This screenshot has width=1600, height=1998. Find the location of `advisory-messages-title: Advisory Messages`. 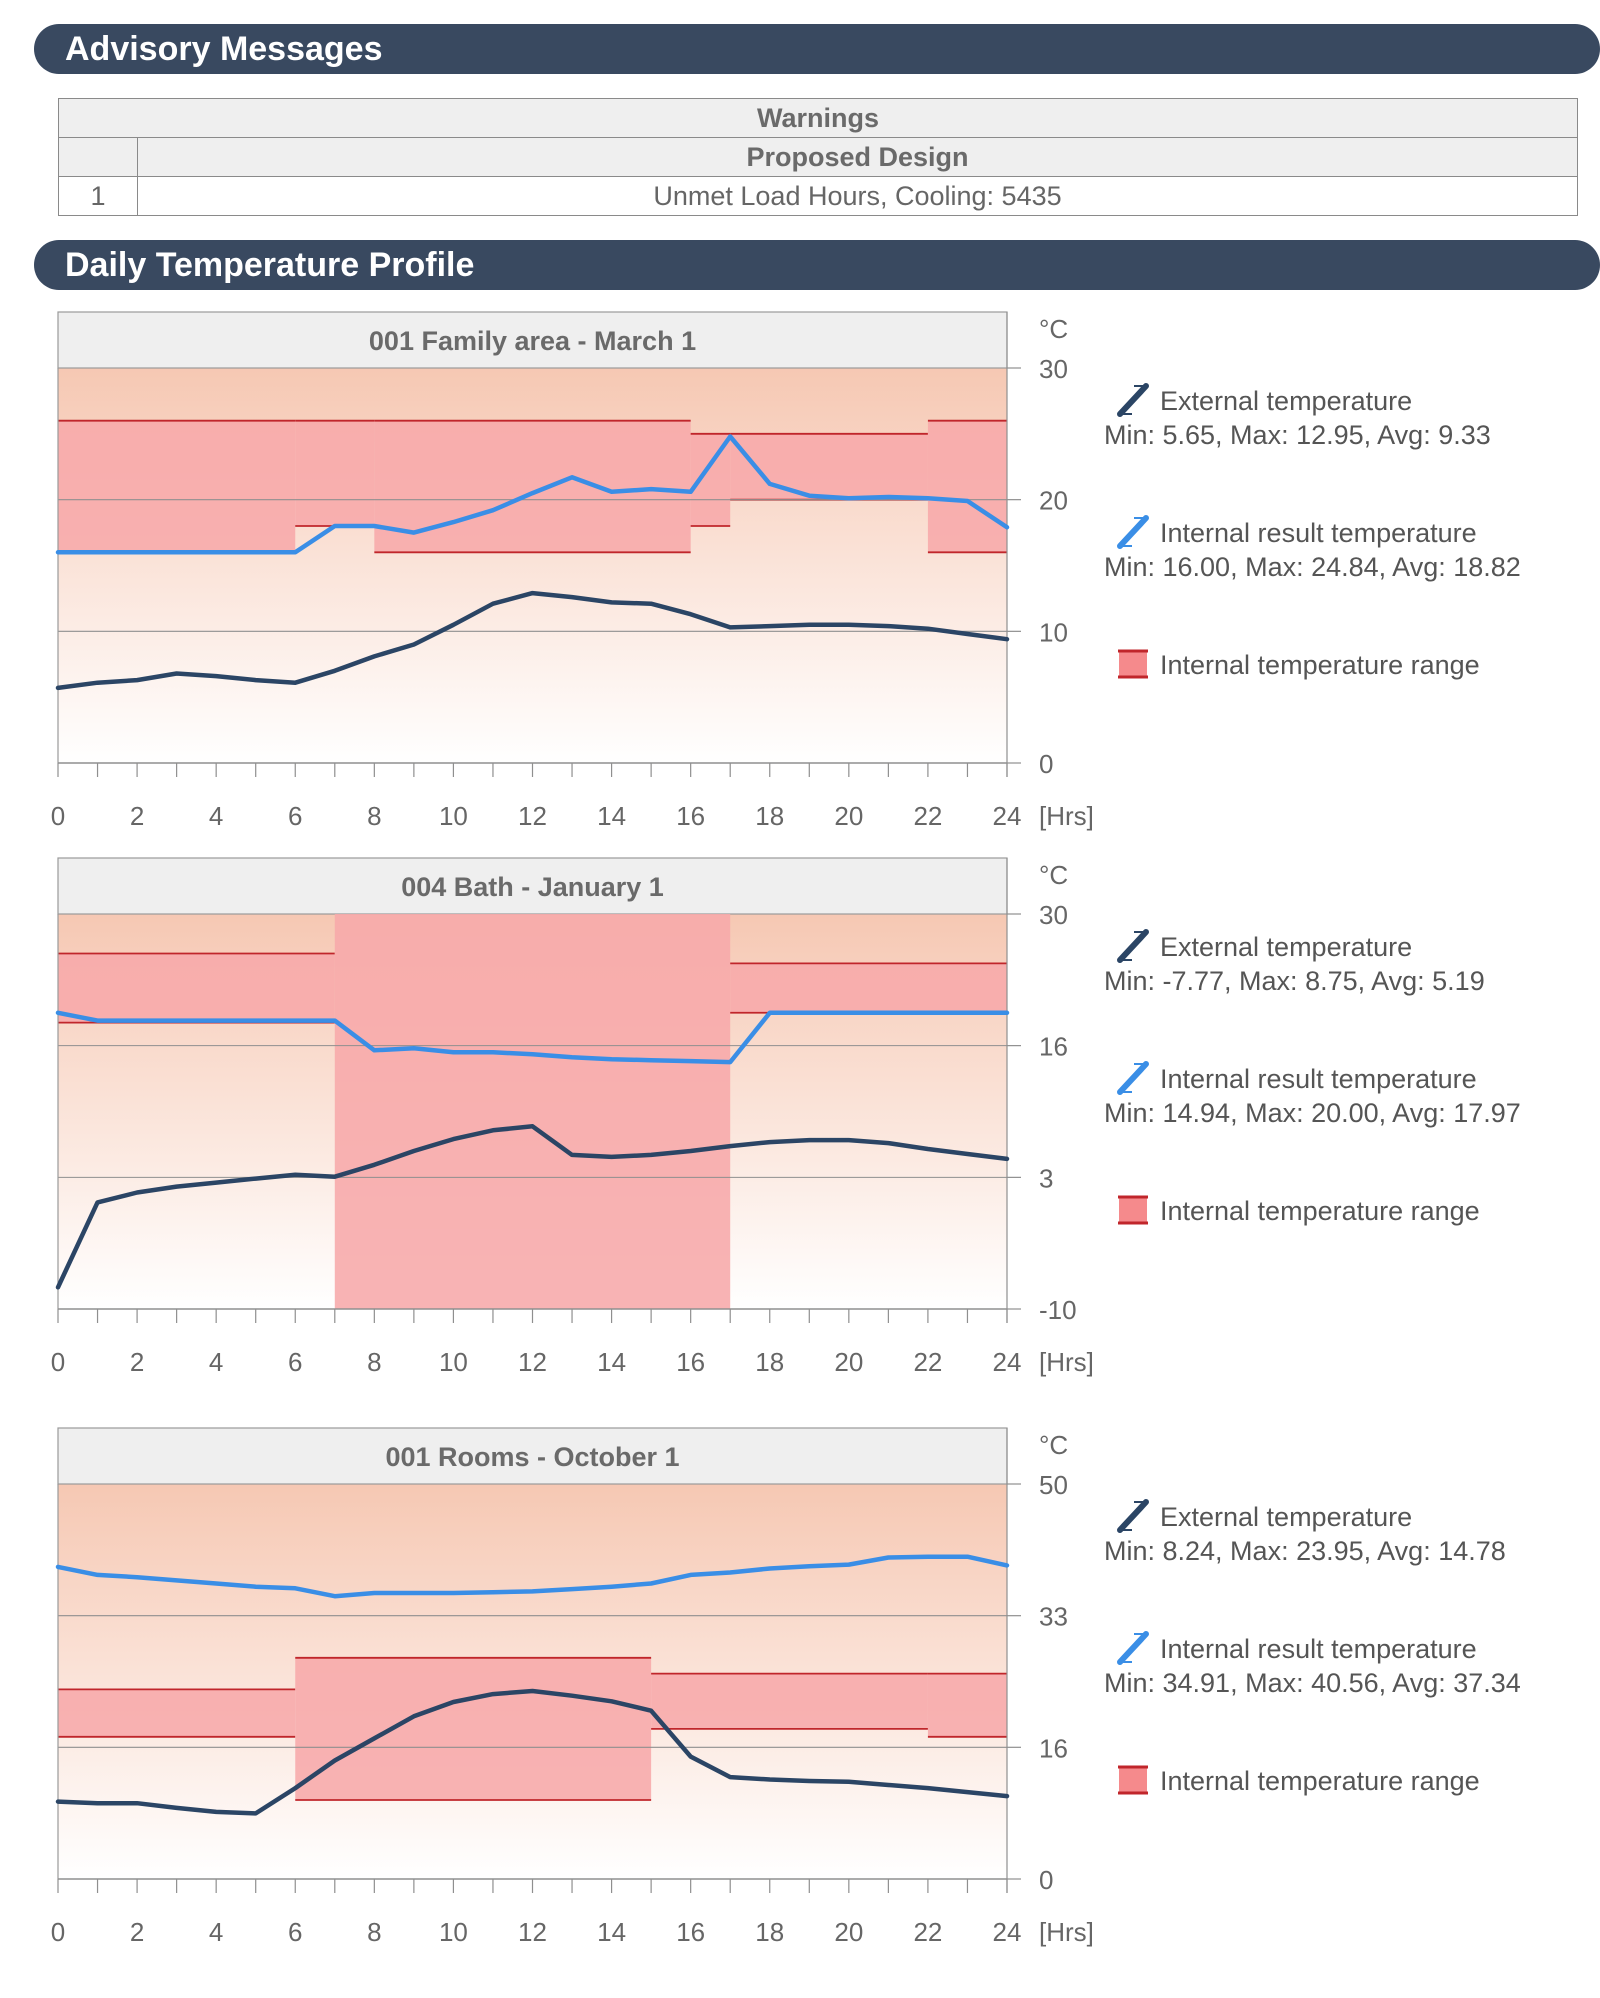

advisory-messages-title: Advisory Messages is located at coordinates (224, 49).